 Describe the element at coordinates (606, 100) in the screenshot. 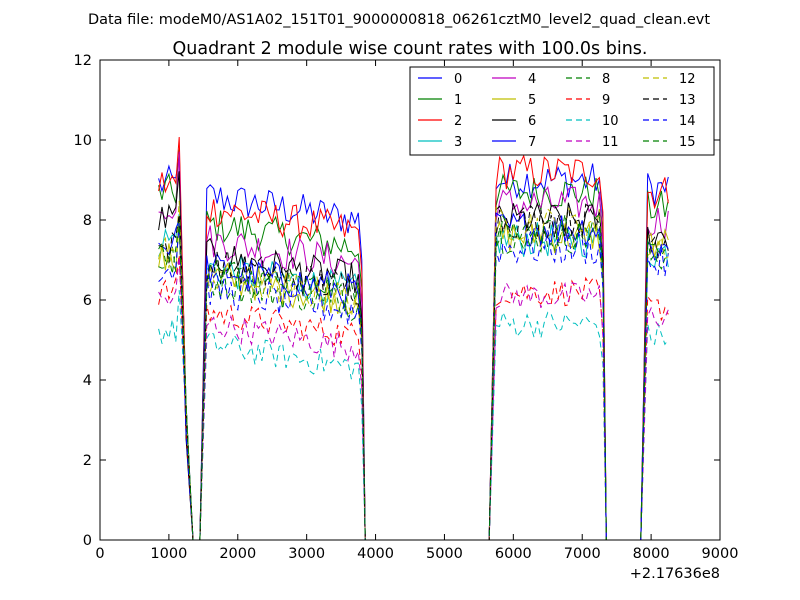

I see `legend-label: 9` at that location.